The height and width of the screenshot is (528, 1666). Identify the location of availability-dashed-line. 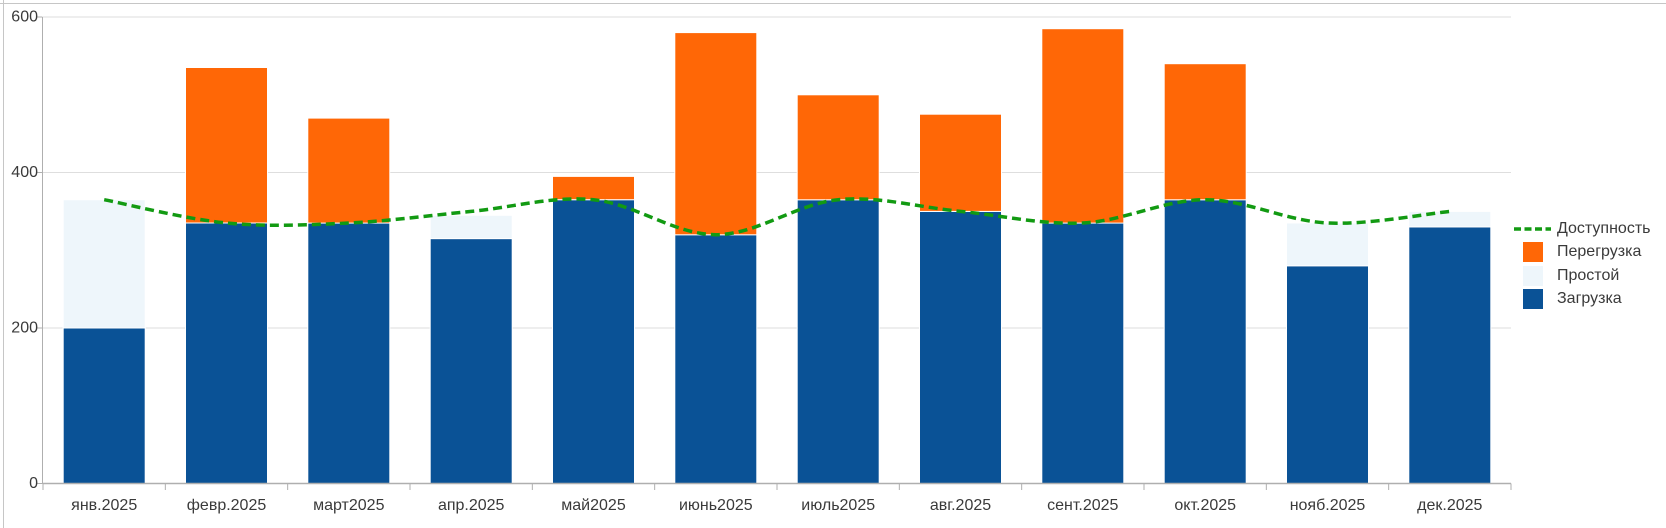
(776, 217).